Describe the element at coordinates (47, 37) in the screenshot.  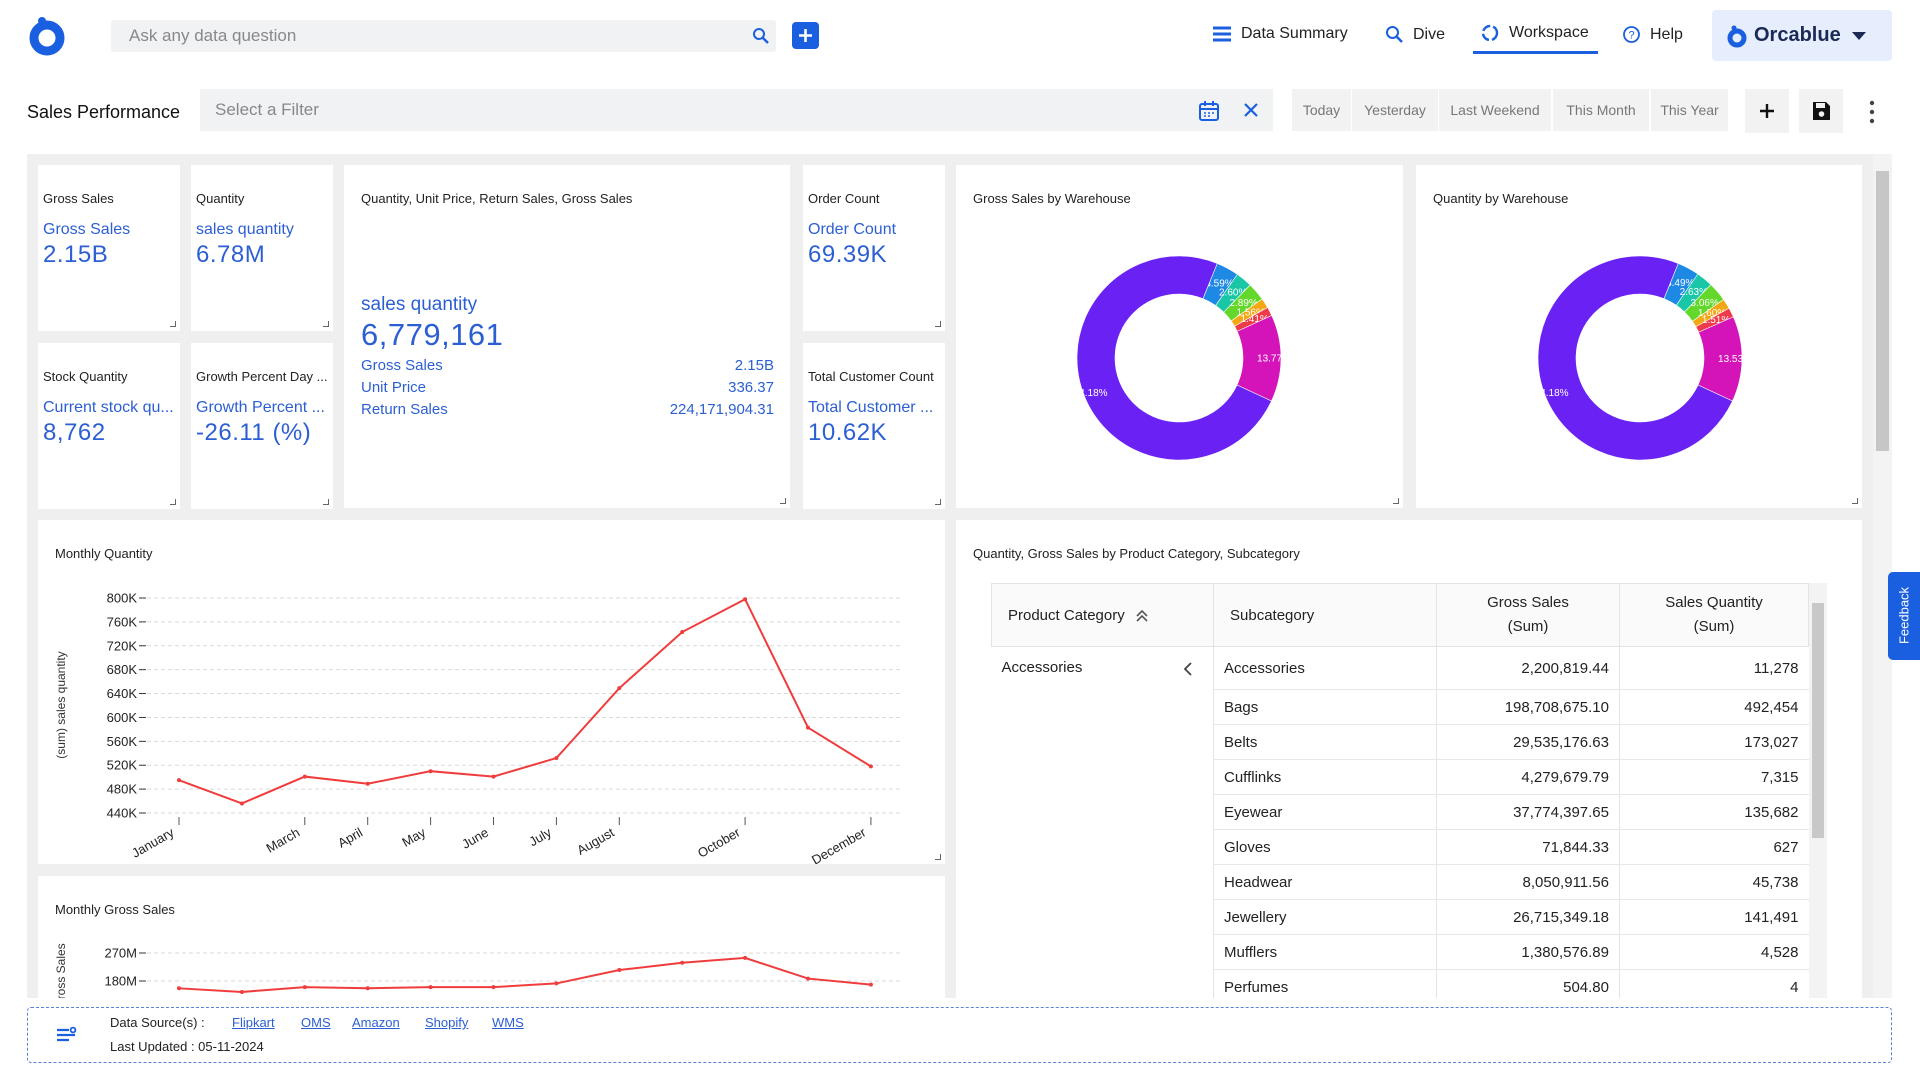
I see `logo` at that location.